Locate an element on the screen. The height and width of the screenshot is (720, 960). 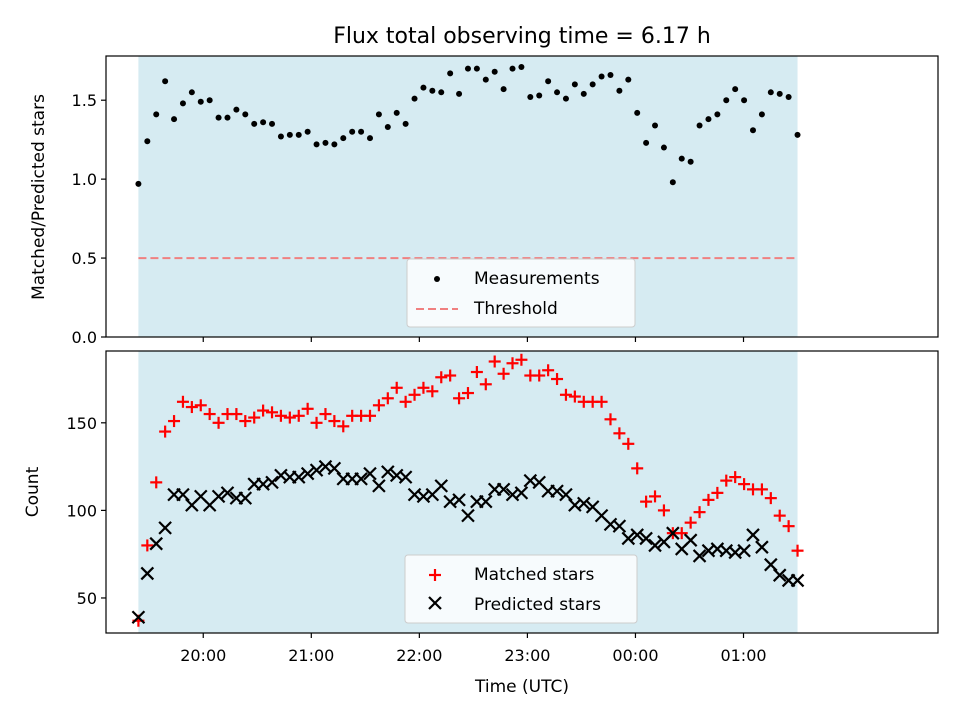
bottom-y-axis-label: Count is located at coordinates (33, 491).